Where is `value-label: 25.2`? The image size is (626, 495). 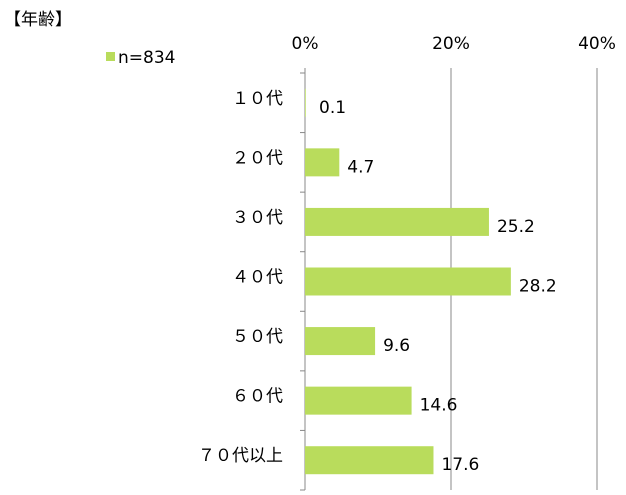 value-label: 25.2 is located at coordinates (516, 227).